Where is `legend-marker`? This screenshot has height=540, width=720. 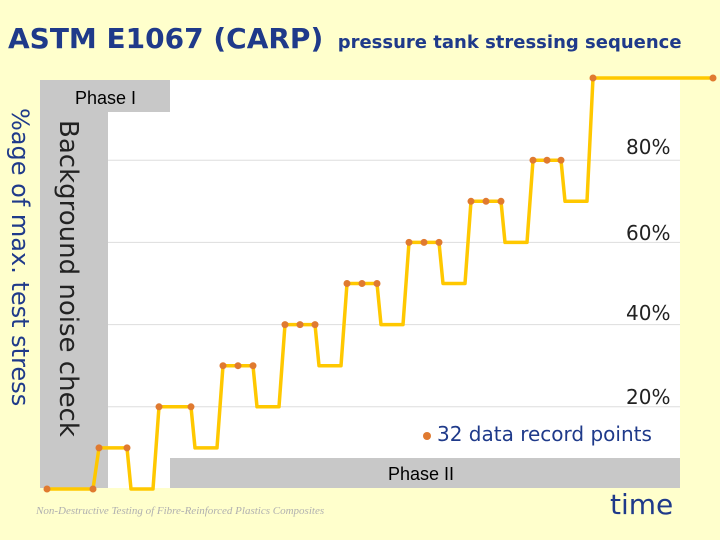 legend-marker is located at coordinates (427, 436).